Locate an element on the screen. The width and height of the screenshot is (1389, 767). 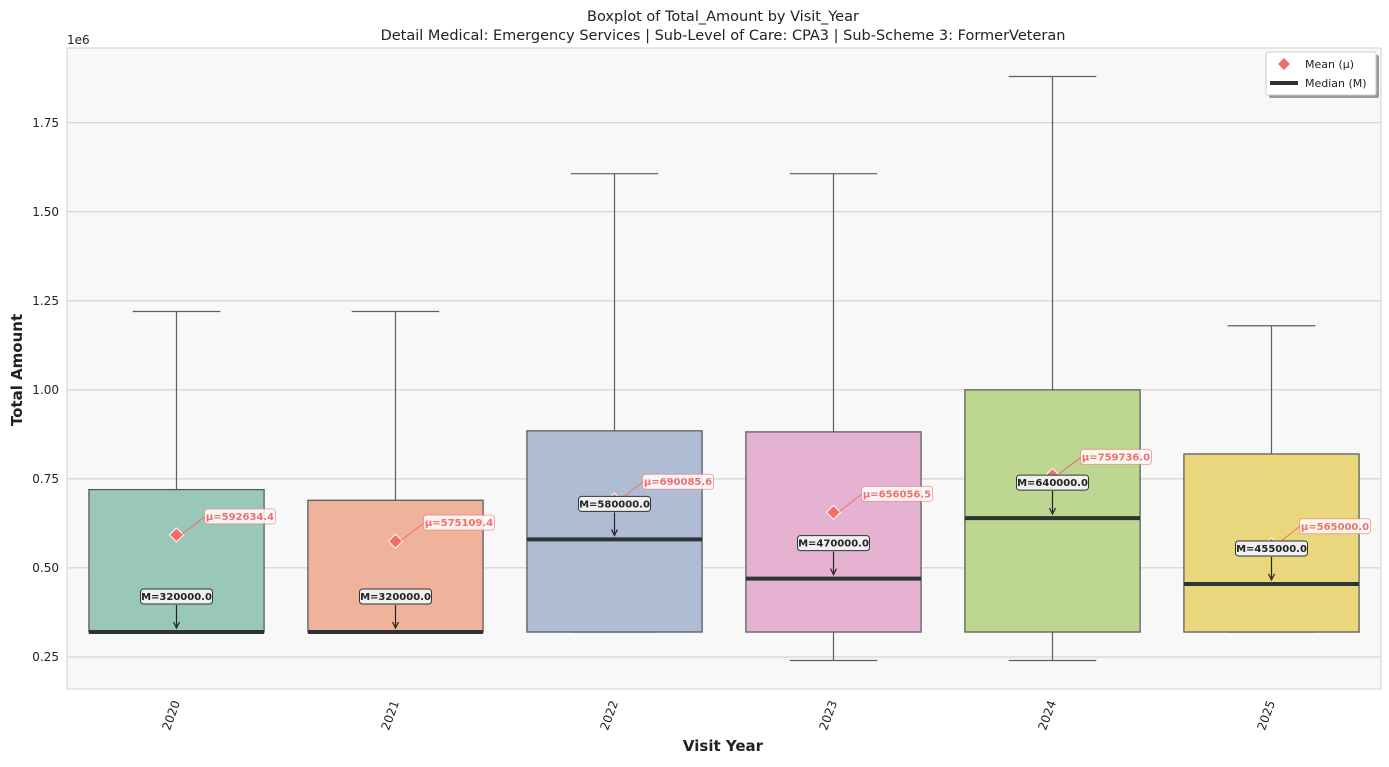
mean-label: μ=690085.6 is located at coordinates (678, 482).